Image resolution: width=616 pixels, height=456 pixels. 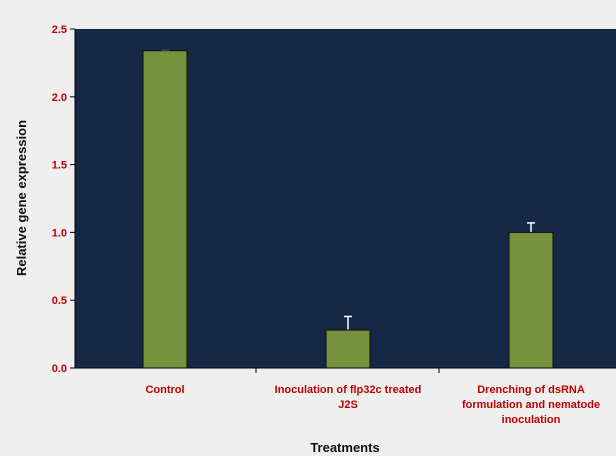 What do you see at coordinates (348, 390) in the screenshot?
I see `x-category-label: Inoculation of flp32c treated` at bounding box center [348, 390].